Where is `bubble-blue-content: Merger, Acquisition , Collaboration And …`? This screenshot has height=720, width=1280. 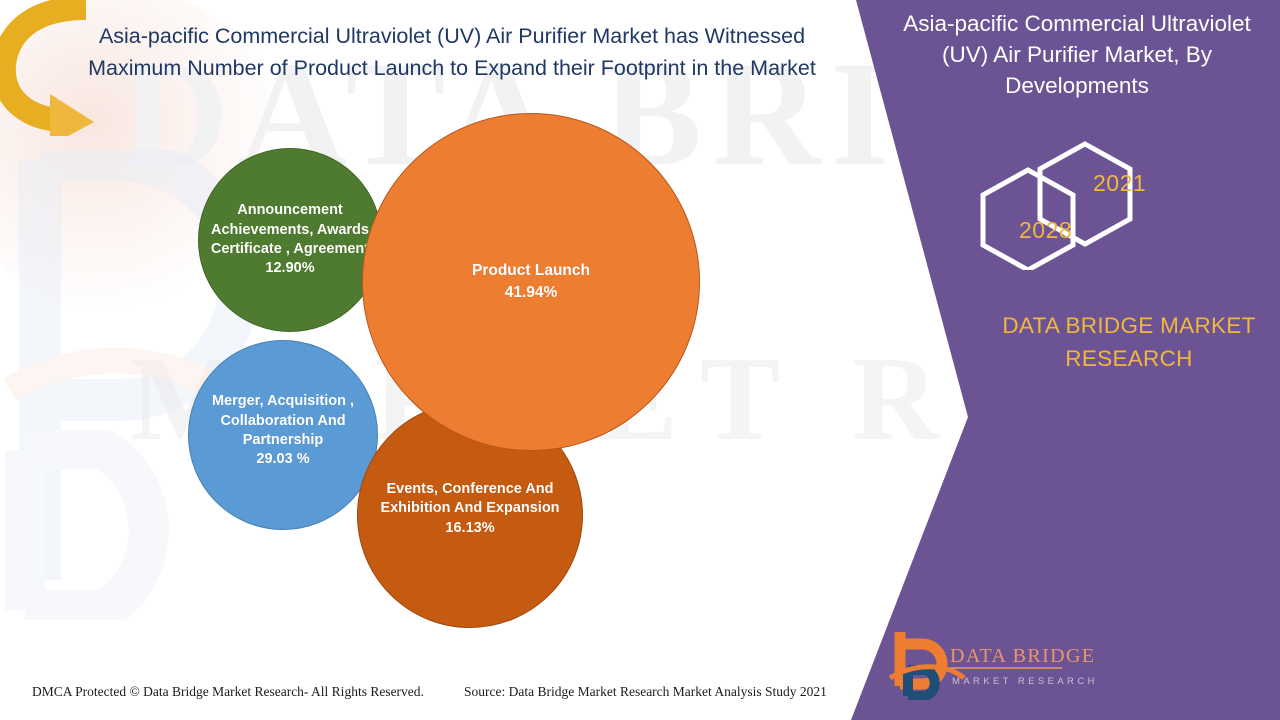
bubble-blue-content: Merger, Acquisition , Collaboration And … is located at coordinates (283, 430).